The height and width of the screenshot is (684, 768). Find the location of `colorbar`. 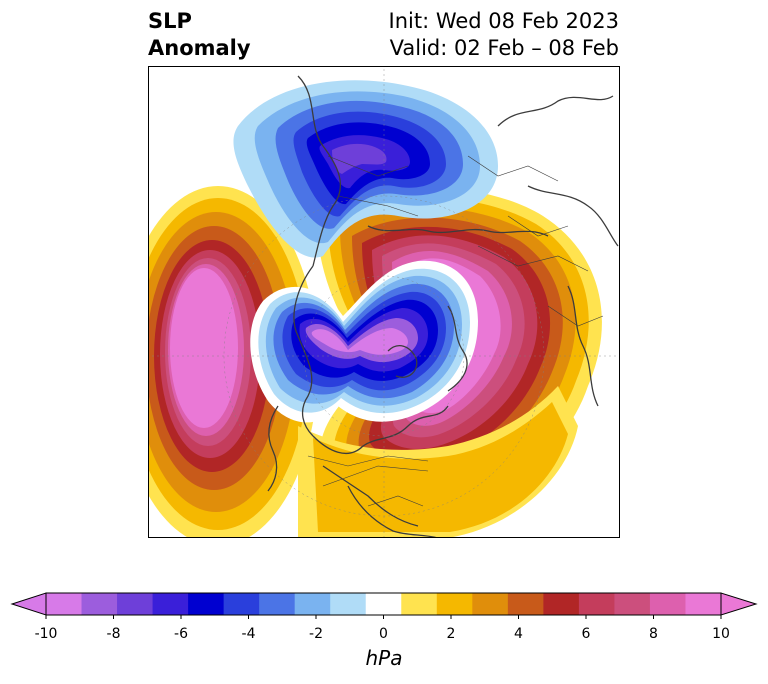

colorbar is located at coordinates (384, 634).